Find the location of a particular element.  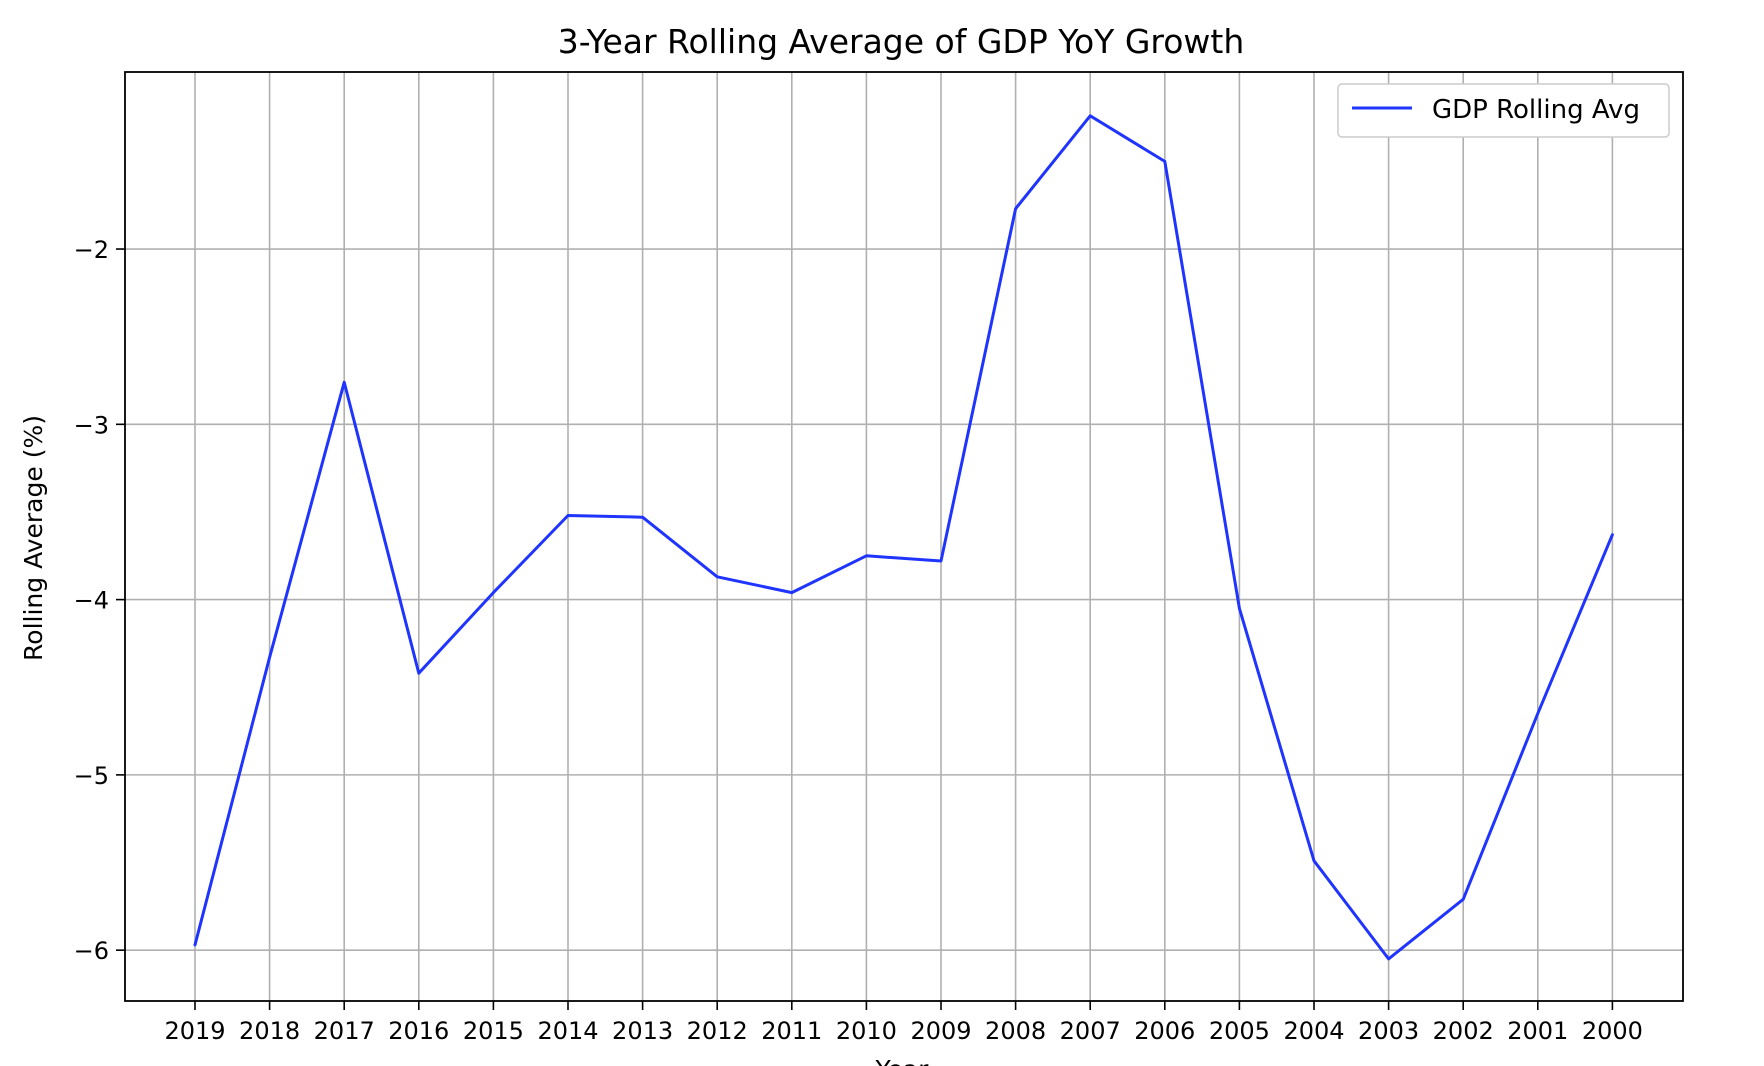

legend-entry: GDP Rolling Avg is located at coordinates (1536, 110).